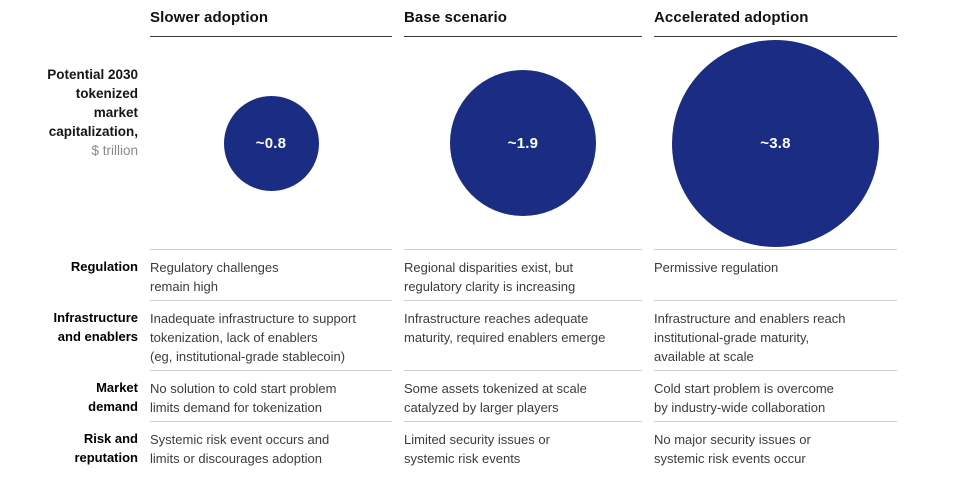 This screenshot has height=479, width=974. I want to click on scenario-bubble: ~1.9, so click(523, 143).